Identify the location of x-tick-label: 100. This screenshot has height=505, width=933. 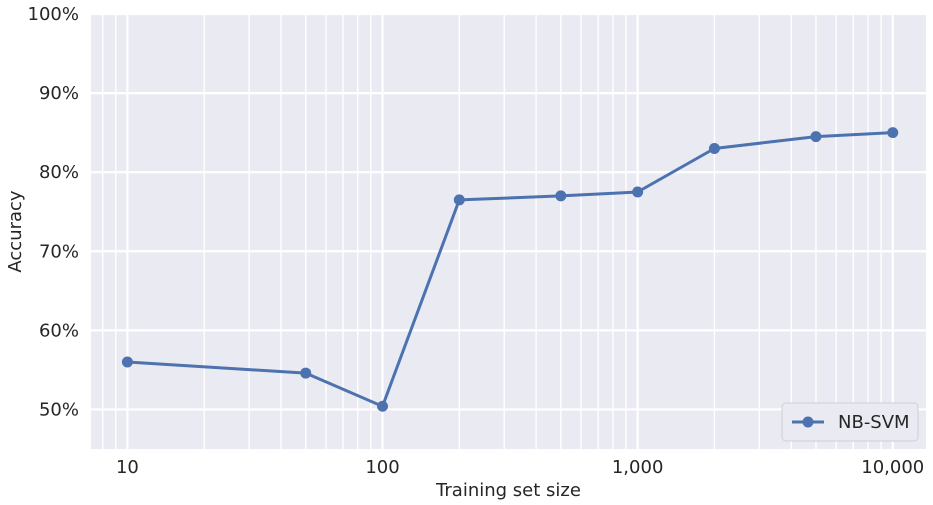
(382, 467).